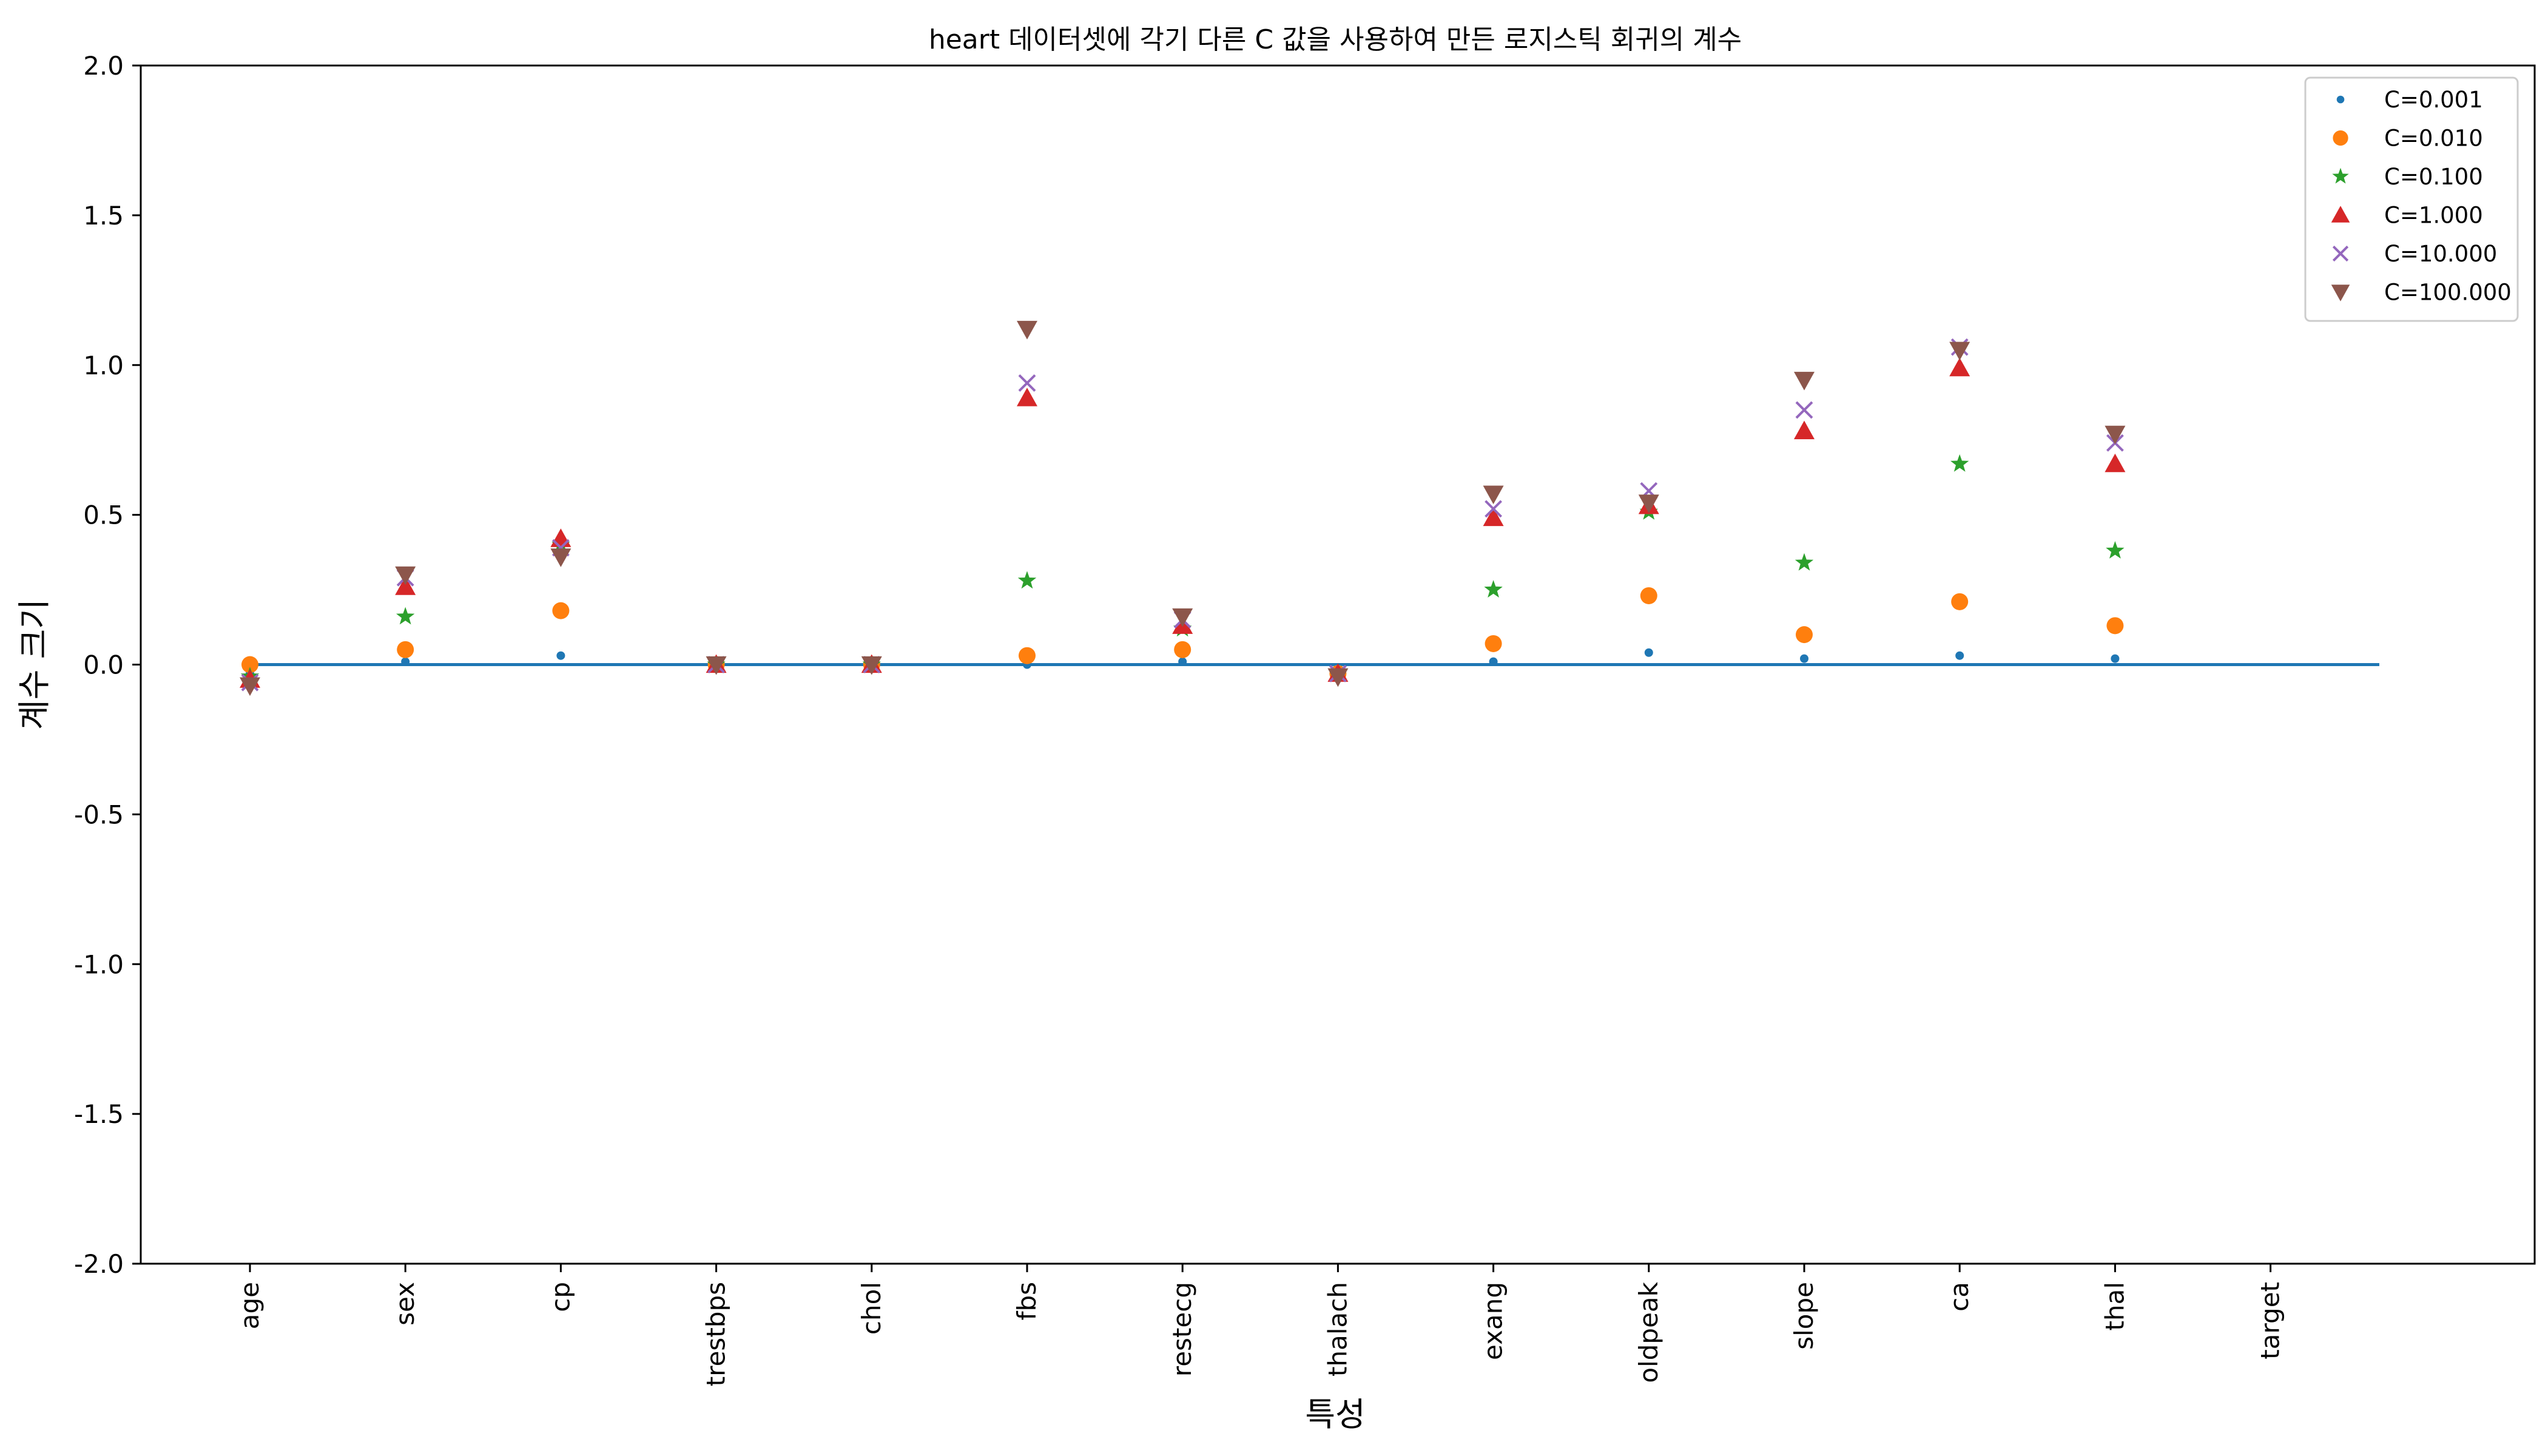 Image resolution: width=2548 pixels, height=1456 pixels. Describe the element at coordinates (250, 1305) in the screenshot. I see `x-tick-label-age: age` at that location.